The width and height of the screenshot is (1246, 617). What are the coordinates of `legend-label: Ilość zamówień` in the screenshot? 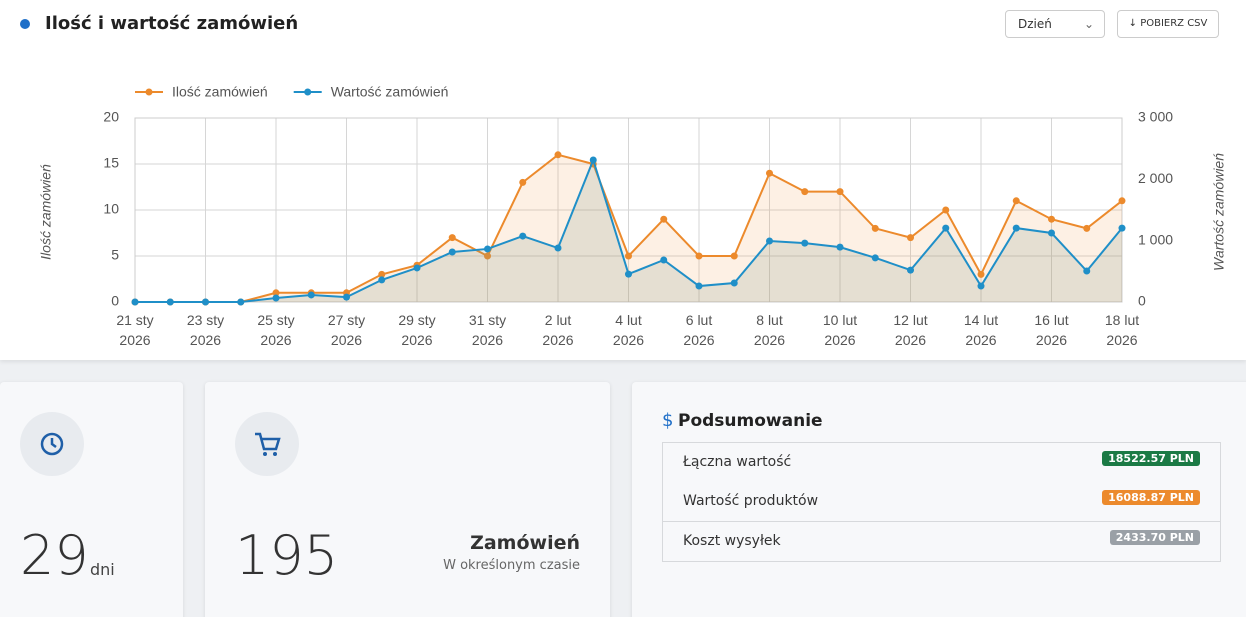 It's located at (220, 92).